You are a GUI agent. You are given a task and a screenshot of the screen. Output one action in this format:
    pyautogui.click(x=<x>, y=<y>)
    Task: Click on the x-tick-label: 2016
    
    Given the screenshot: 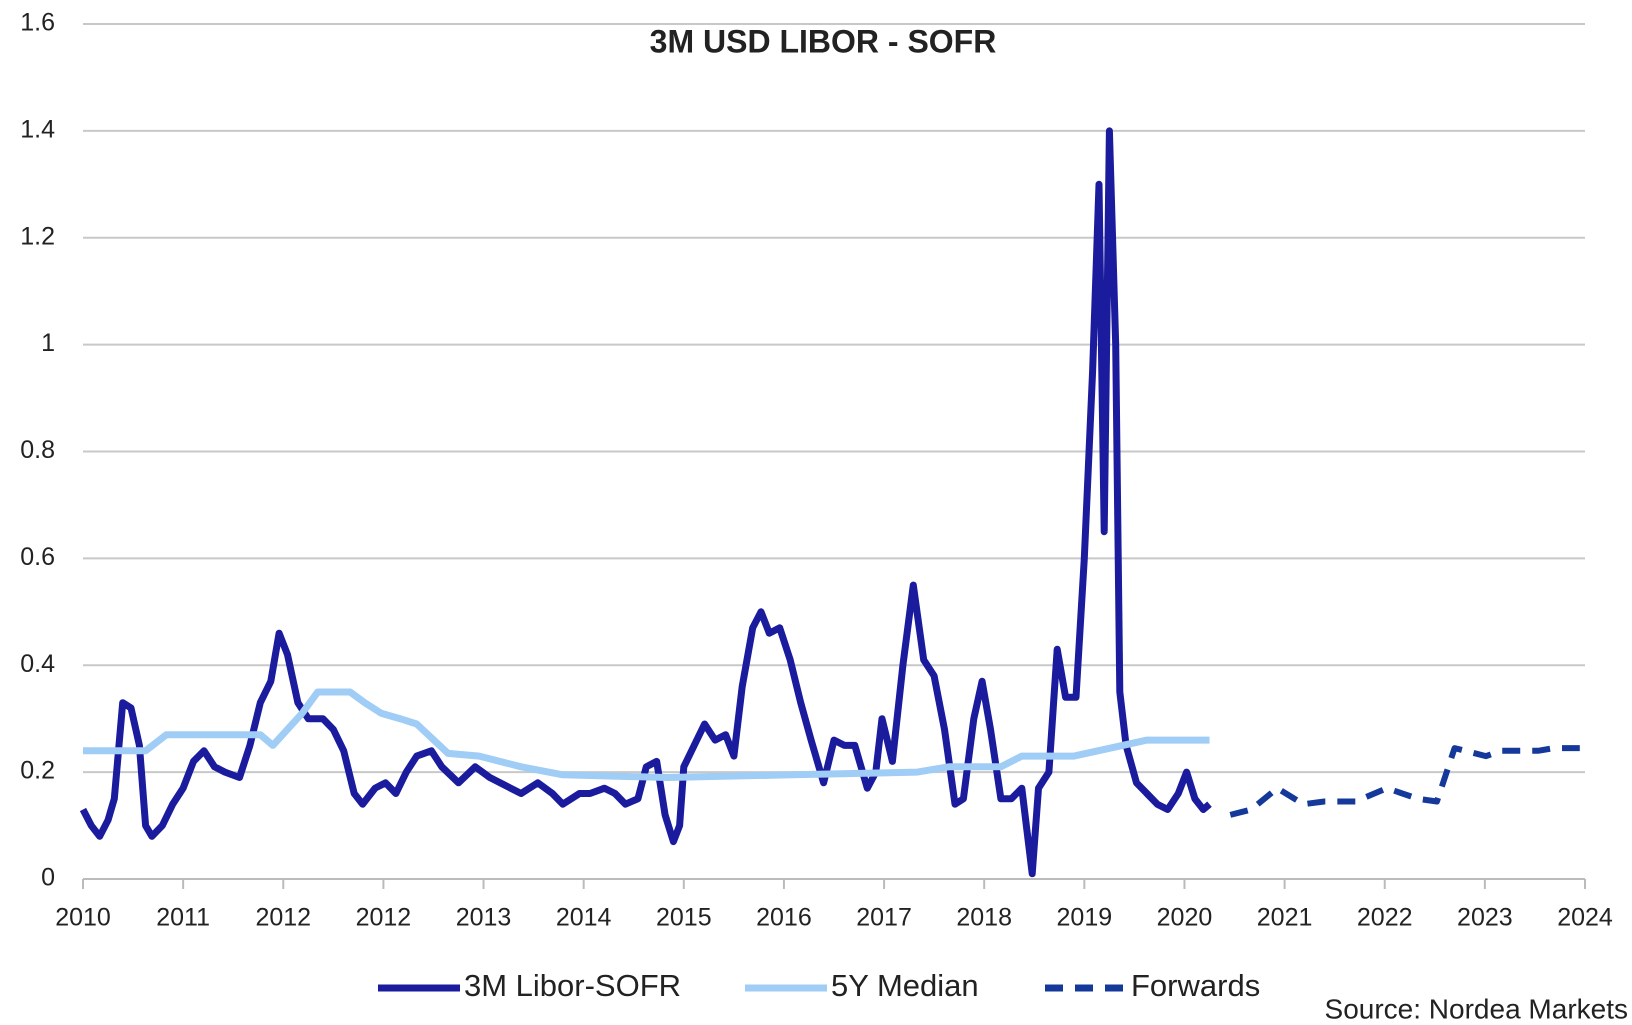 What is the action you would take?
    pyautogui.click(x=784, y=918)
    